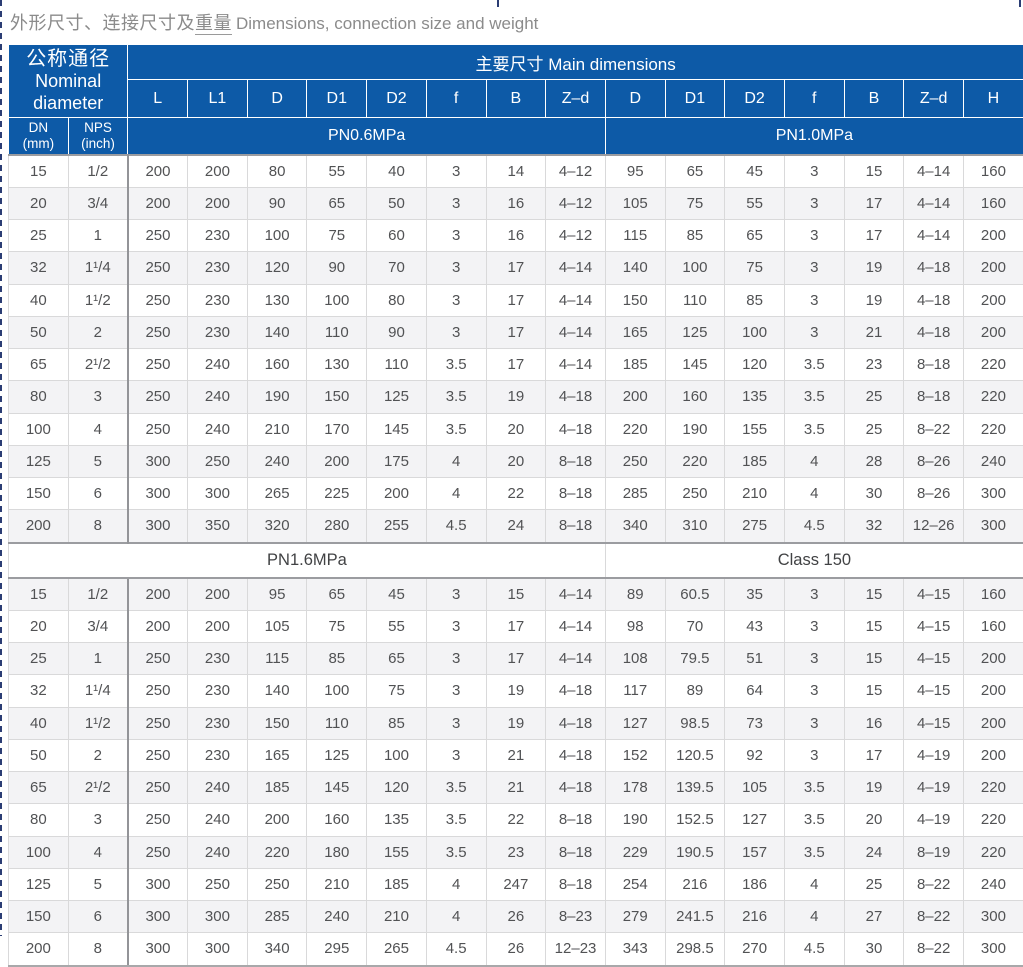 Image resolution: width=1023 pixels, height=967 pixels. I want to click on cell-value: 45, so click(755, 171).